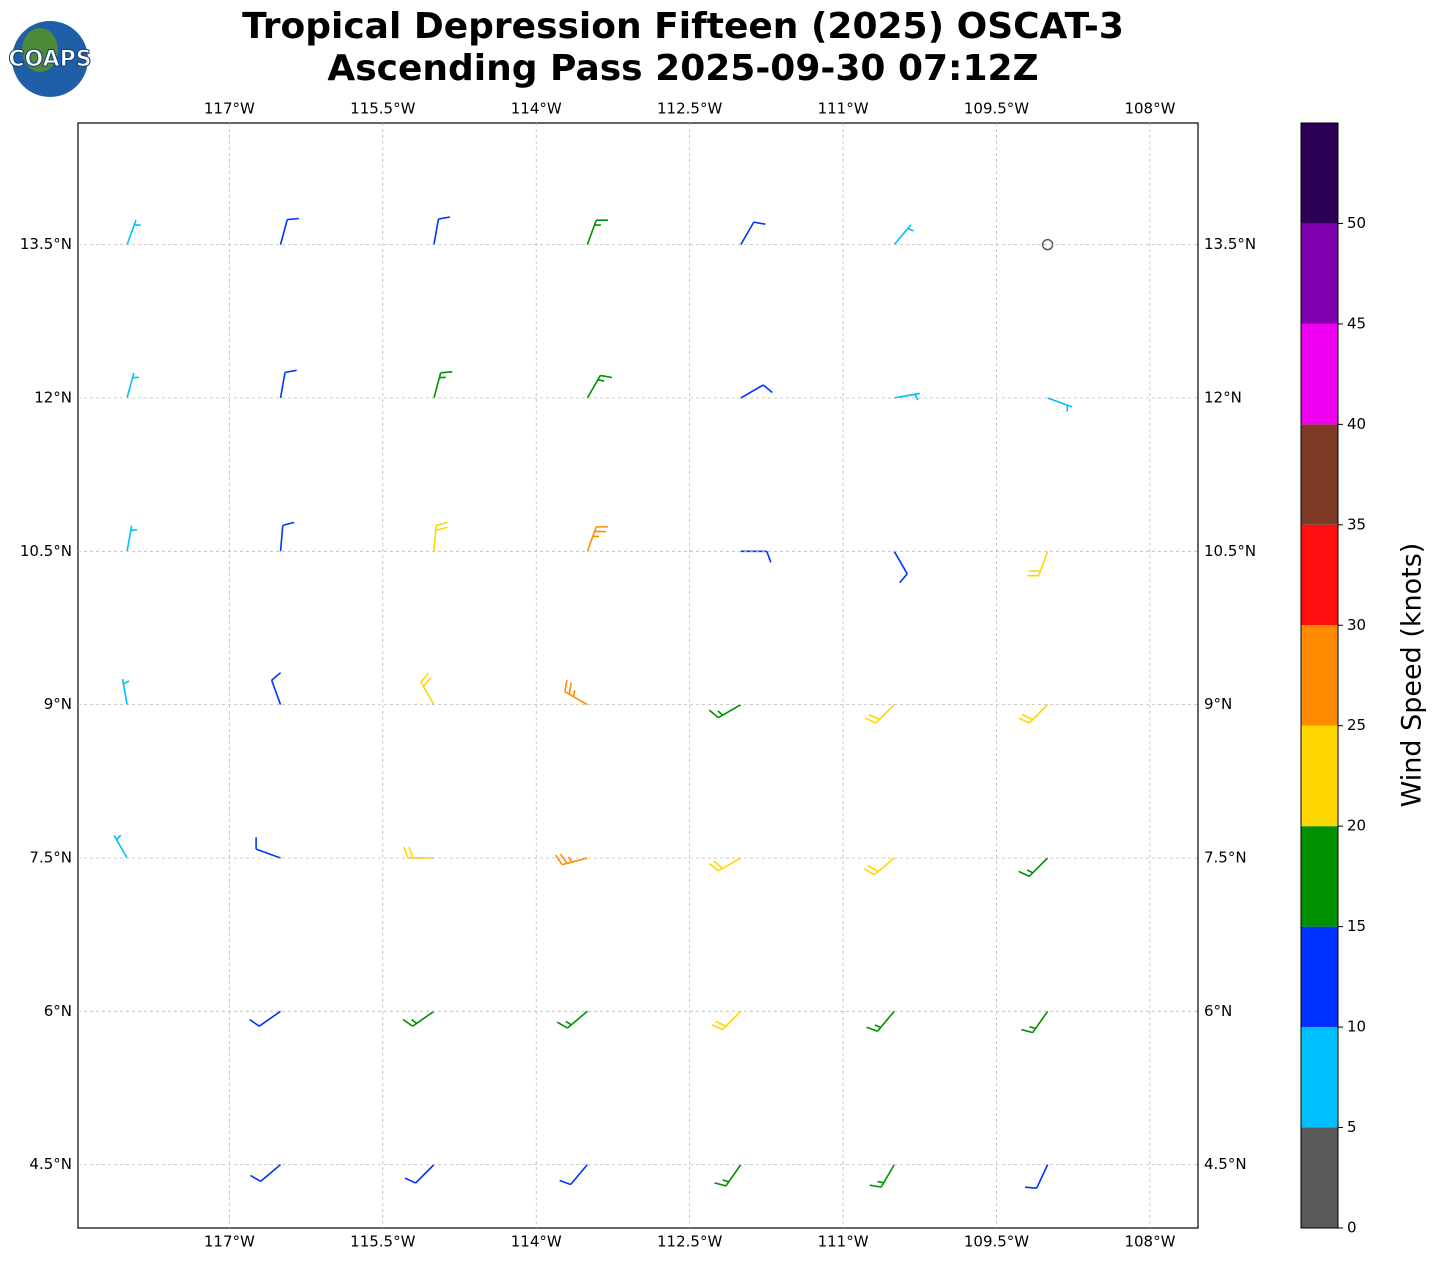  What do you see at coordinates (1356, 625) in the screenshot?
I see `colorbar-tick-label: 30` at bounding box center [1356, 625].